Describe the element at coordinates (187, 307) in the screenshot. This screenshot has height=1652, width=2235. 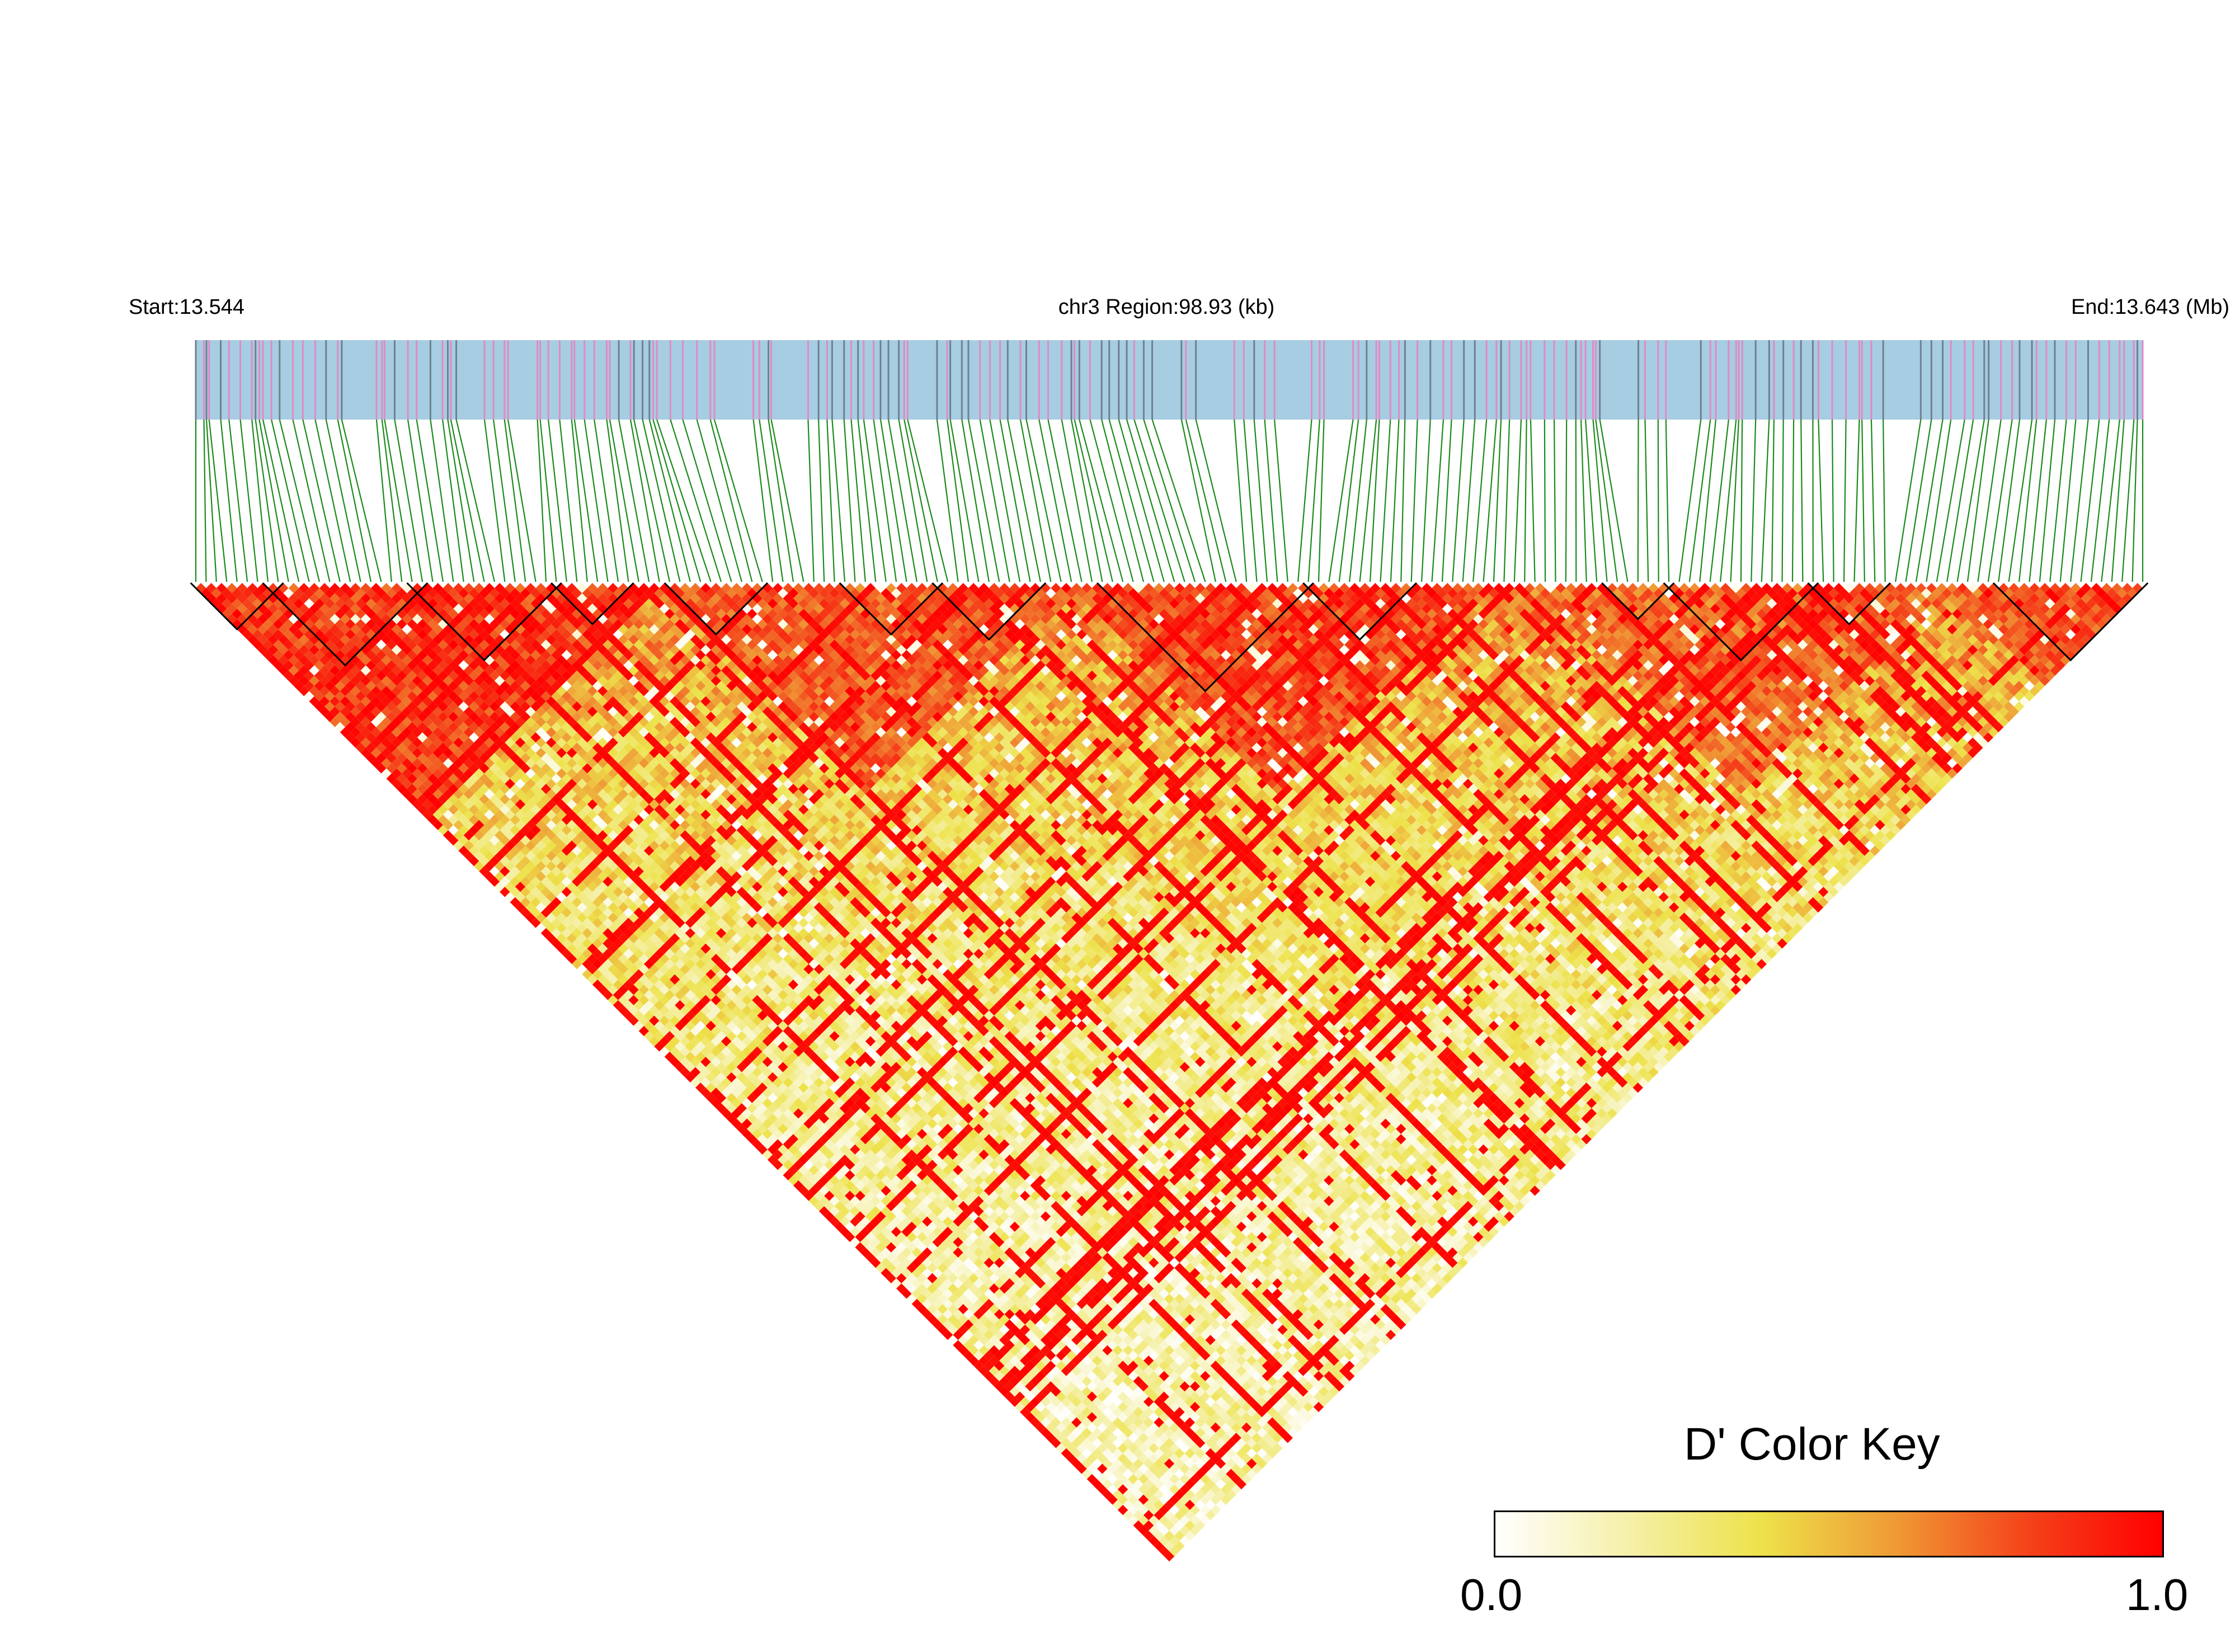
I see `region-start-label: Start:13.544` at that location.